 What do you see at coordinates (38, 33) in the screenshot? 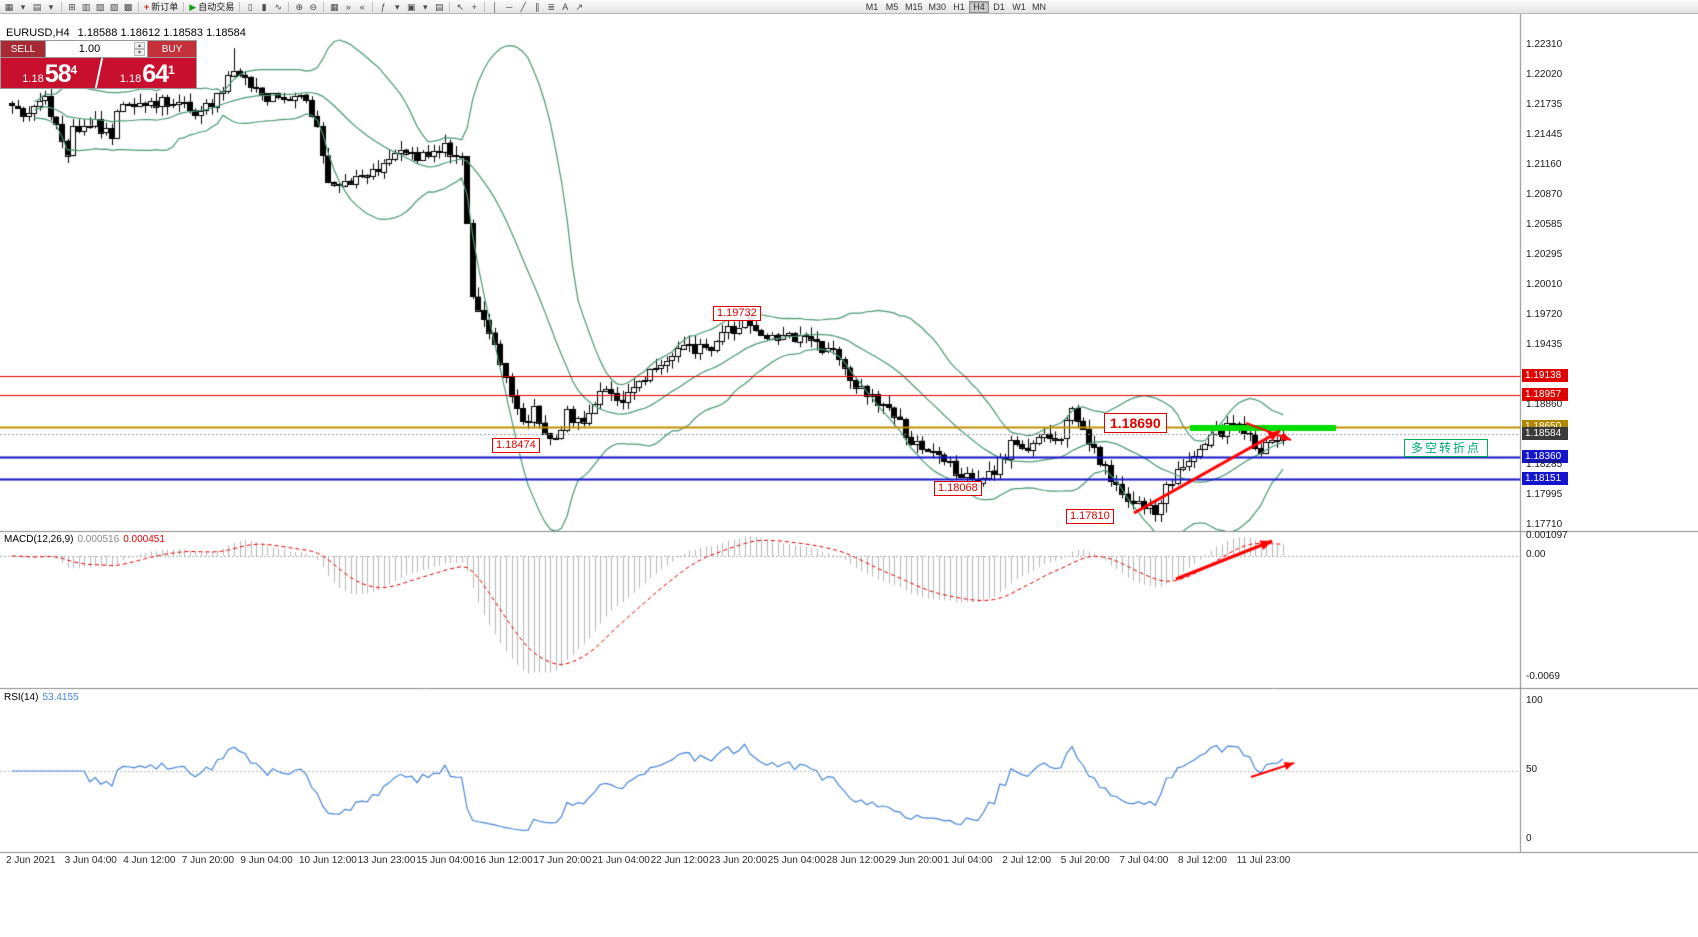
I see `symbol-period-label: EURUSD,H4` at bounding box center [38, 33].